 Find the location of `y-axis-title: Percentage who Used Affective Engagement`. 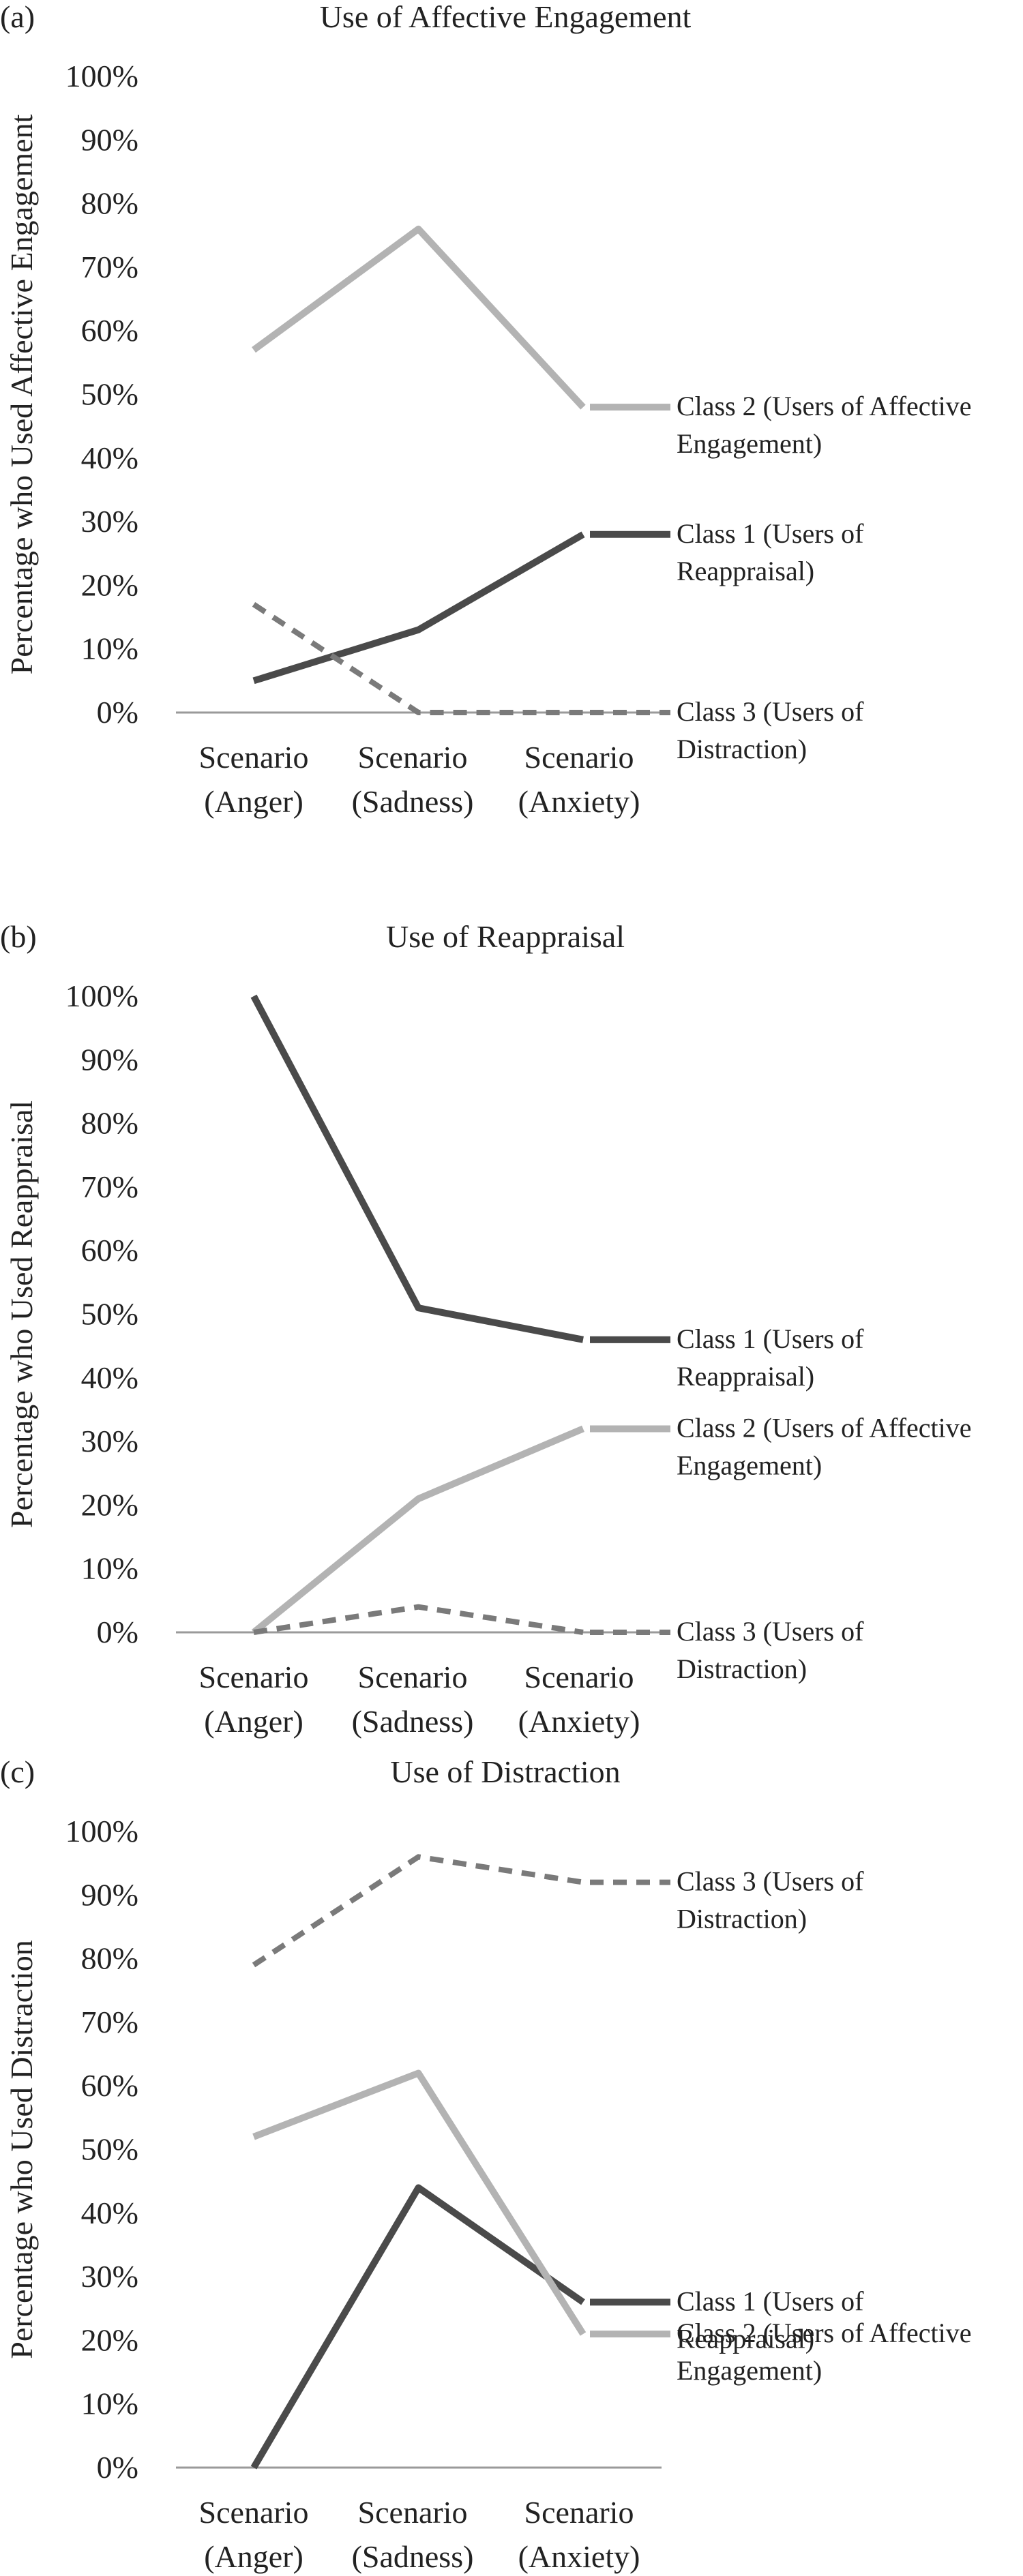

y-axis-title: Percentage who Used Affective Engagement is located at coordinates (22, 394).